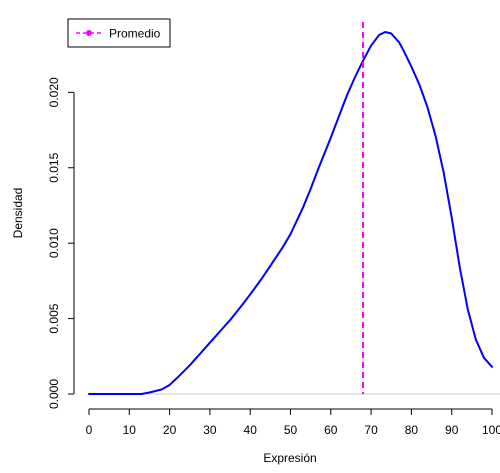 This screenshot has height=473, width=500. I want to click on x-tick-label: 20, so click(170, 430).